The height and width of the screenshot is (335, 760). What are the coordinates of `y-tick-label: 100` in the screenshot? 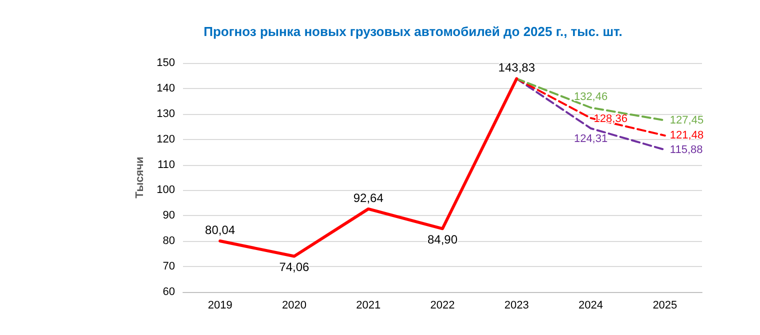 It's located at (165, 190).